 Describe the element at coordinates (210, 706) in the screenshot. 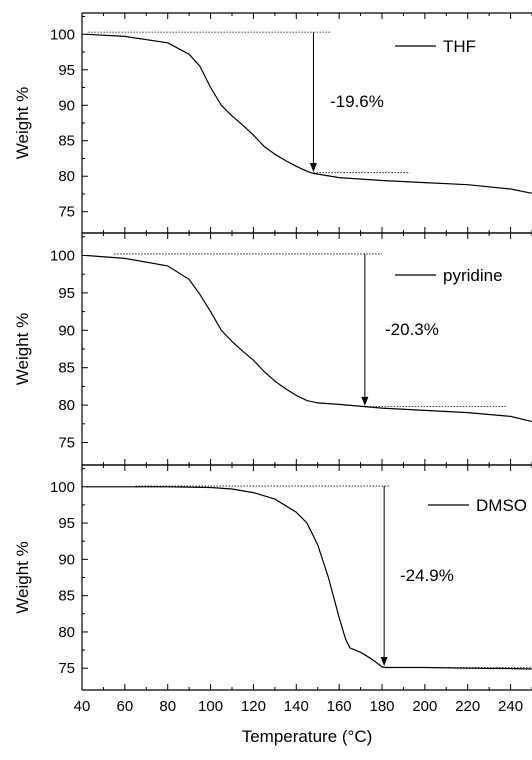

I see `x-tick-label: 100` at that location.